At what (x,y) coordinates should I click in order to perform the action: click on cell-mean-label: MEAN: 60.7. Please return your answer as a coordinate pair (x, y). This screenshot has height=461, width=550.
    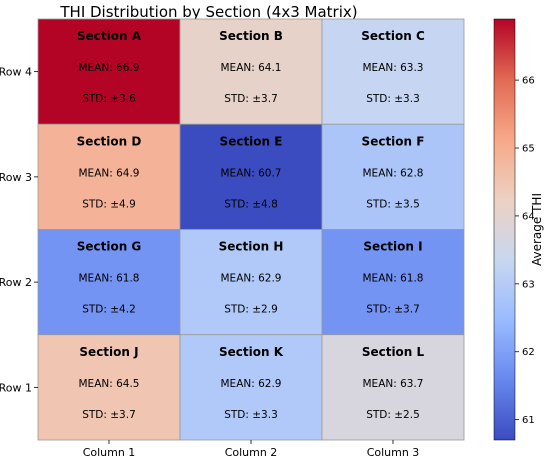
    Looking at the image, I should click on (251, 173).